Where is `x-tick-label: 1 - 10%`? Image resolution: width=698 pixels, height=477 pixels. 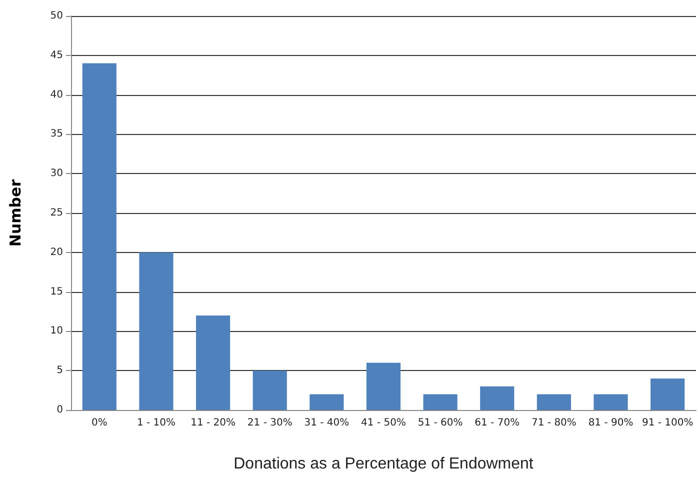 x-tick-label: 1 - 10% is located at coordinates (156, 423).